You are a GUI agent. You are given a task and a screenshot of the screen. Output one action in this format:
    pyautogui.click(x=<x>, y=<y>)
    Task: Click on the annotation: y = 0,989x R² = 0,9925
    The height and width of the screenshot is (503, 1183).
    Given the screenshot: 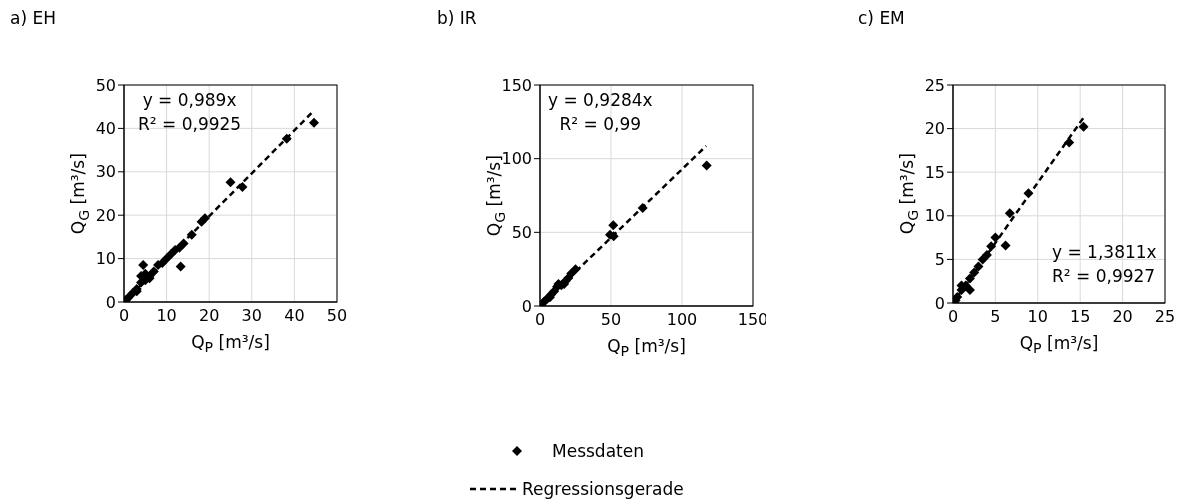 What is the action you would take?
    pyautogui.click(x=190, y=112)
    